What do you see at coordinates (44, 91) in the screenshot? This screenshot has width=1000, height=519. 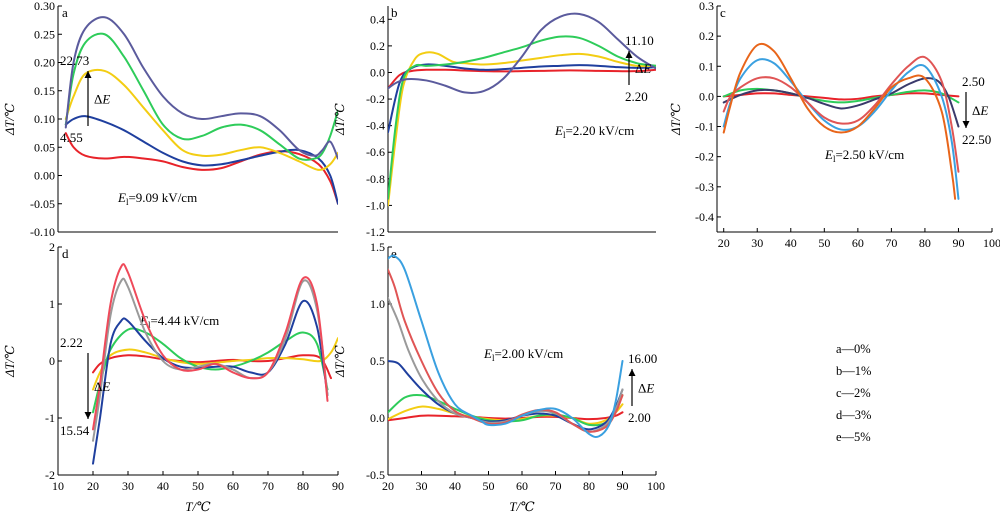 I see `y-tick-label: 0.15` at bounding box center [44, 91].